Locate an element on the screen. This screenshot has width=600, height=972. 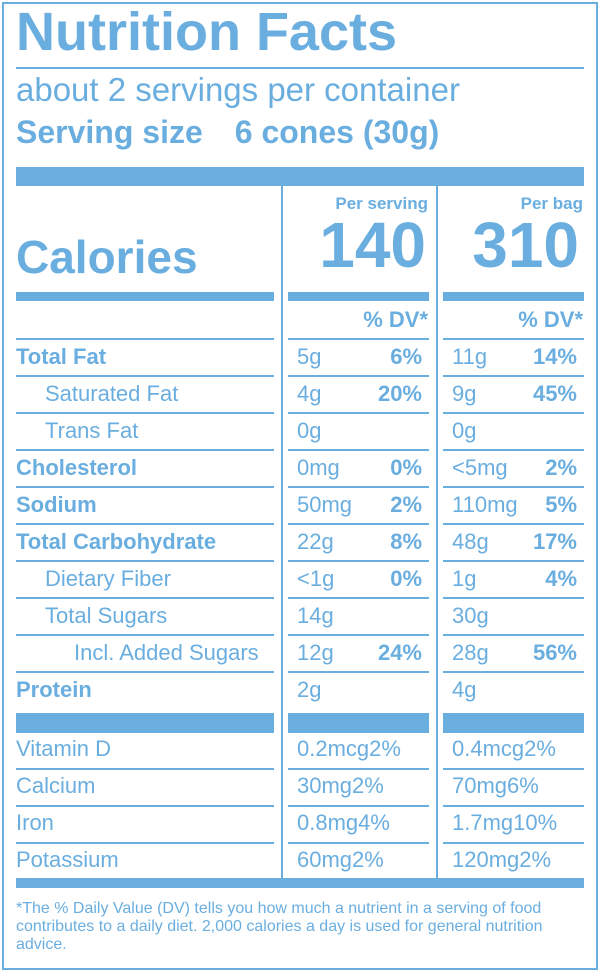
serving-dv: 24% is located at coordinates (399, 652).